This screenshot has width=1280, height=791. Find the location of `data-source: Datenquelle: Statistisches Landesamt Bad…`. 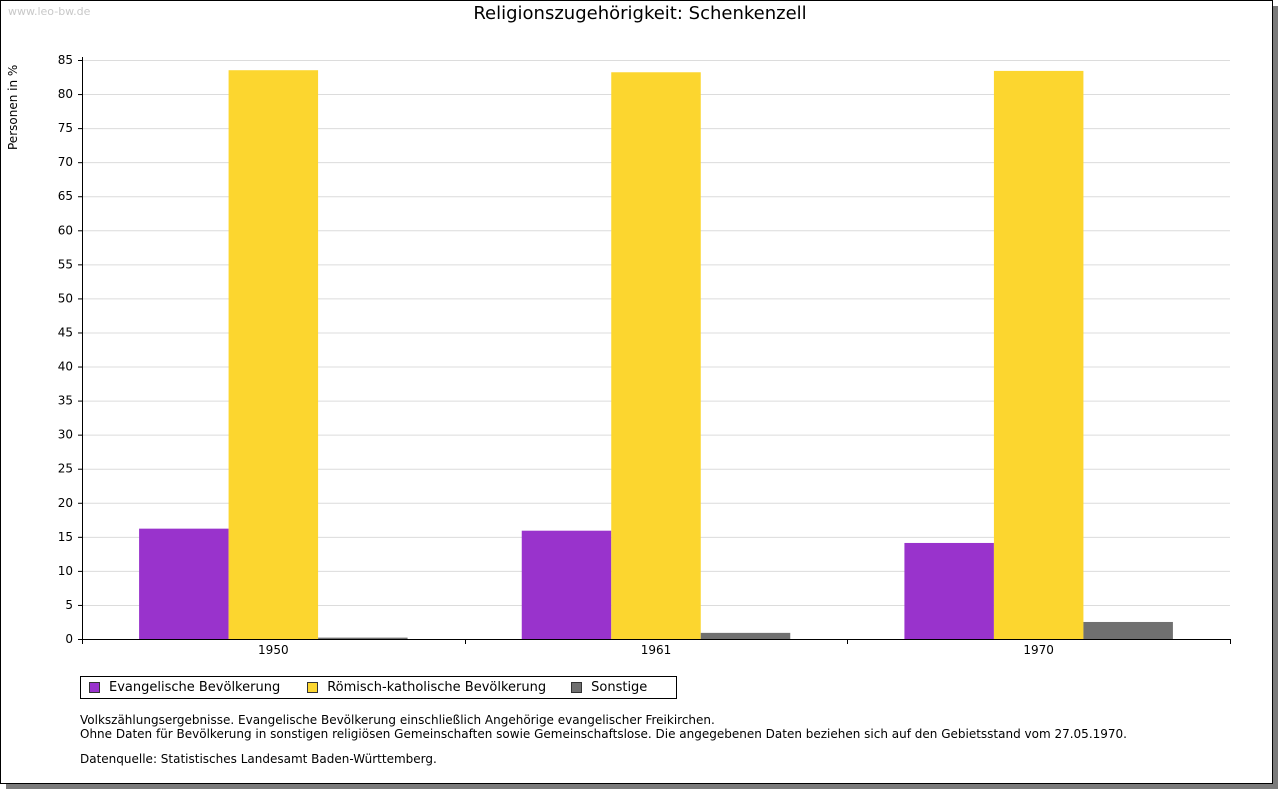

data-source: Datenquelle: Statistisches Landesamt Bad… is located at coordinates (258, 759).